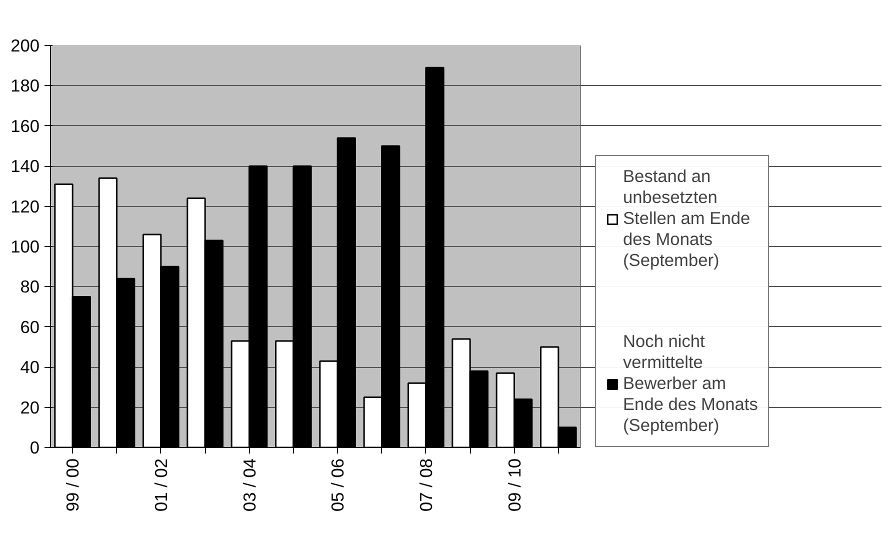  Describe the element at coordinates (25, 86) in the screenshot. I see `y-tick-label: 180` at that location.